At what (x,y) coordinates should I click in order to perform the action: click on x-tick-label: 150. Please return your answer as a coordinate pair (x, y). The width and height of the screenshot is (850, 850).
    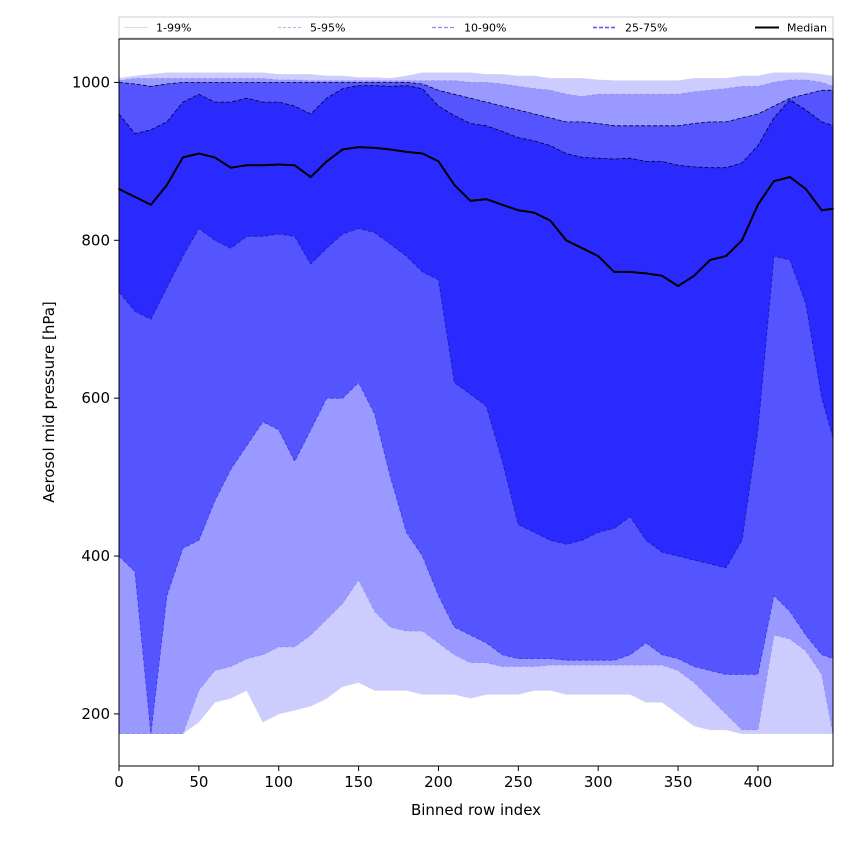
    Looking at the image, I should click on (358, 782).